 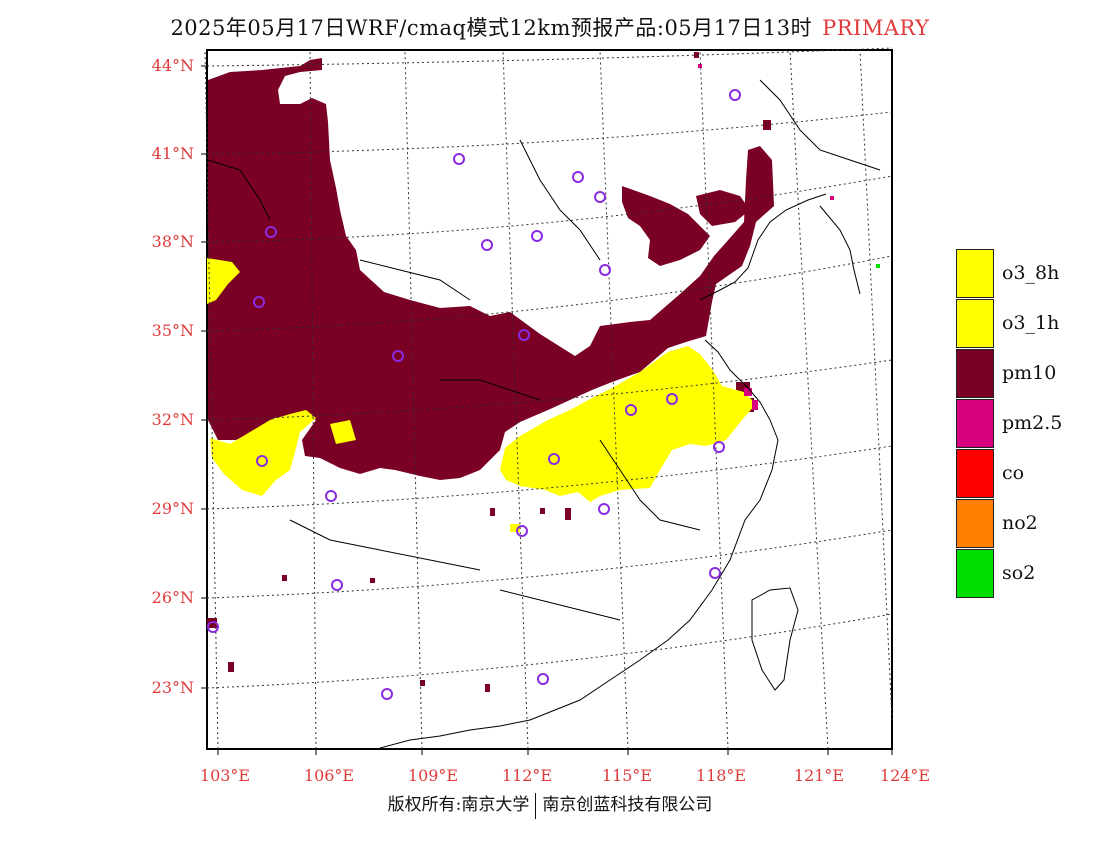 What do you see at coordinates (1020, 523) in the screenshot?
I see `legend-label: no2` at bounding box center [1020, 523].